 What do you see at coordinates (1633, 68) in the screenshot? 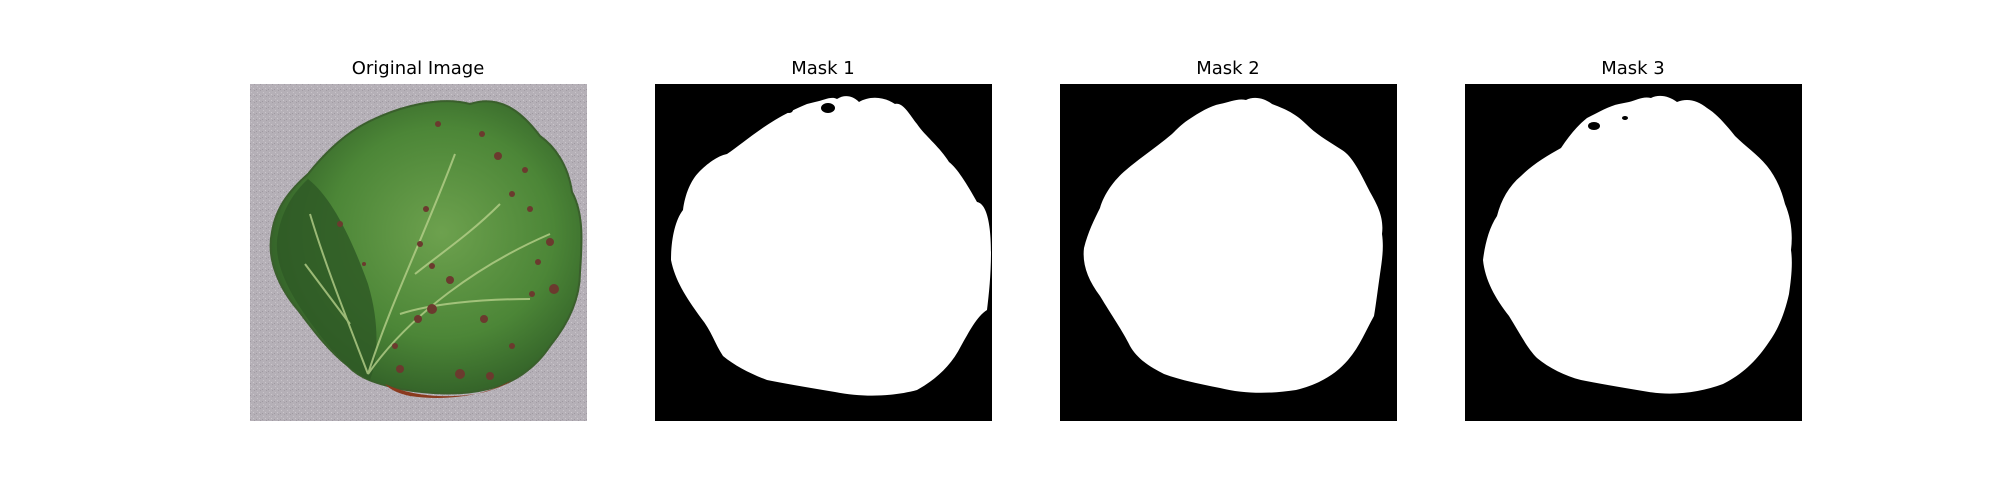
I see `mask-3-title: Mask 3` at bounding box center [1633, 68].